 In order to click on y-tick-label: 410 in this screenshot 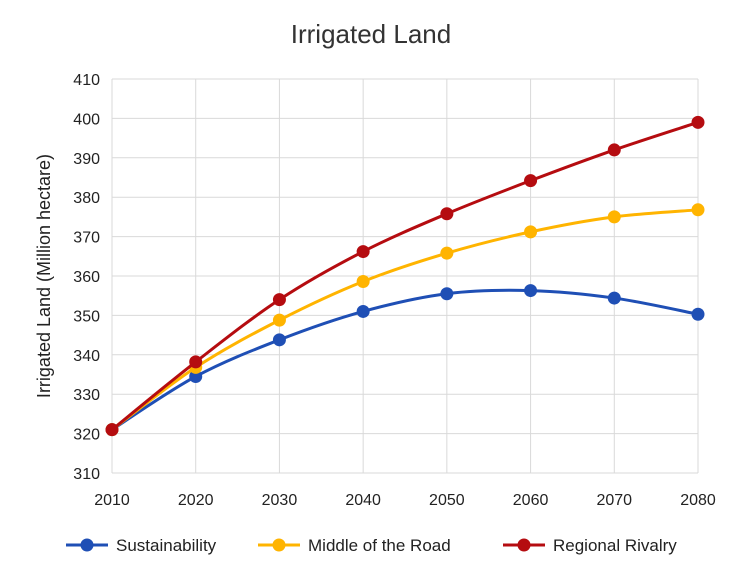, I will do `click(86, 80)`.